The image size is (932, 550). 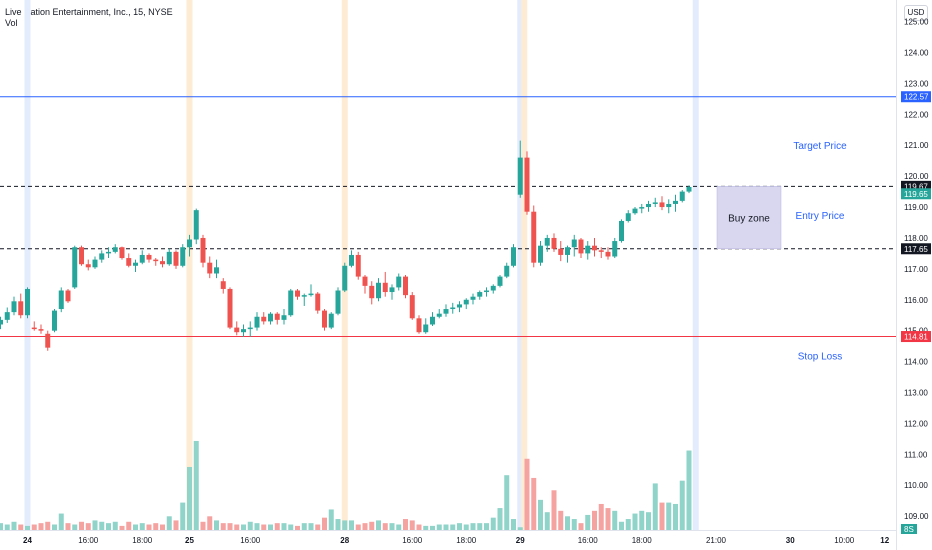 I want to click on price-tick-label: 123.00, so click(x=916, y=83).